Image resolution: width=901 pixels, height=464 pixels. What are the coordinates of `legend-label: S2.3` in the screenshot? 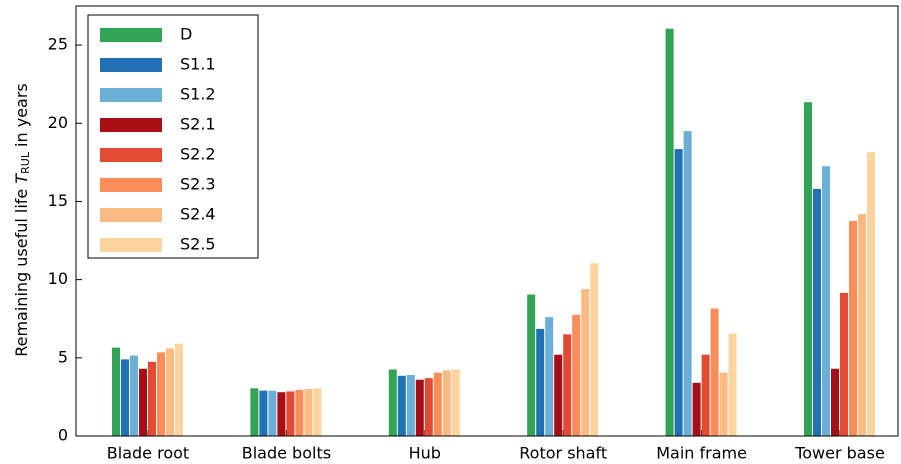 It's located at (198, 184).